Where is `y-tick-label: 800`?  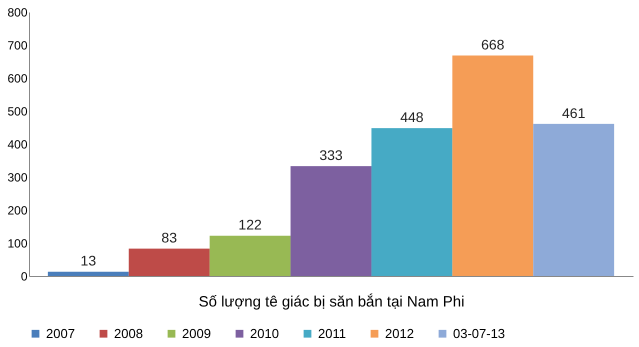 y-tick-label: 800 is located at coordinates (17, 13).